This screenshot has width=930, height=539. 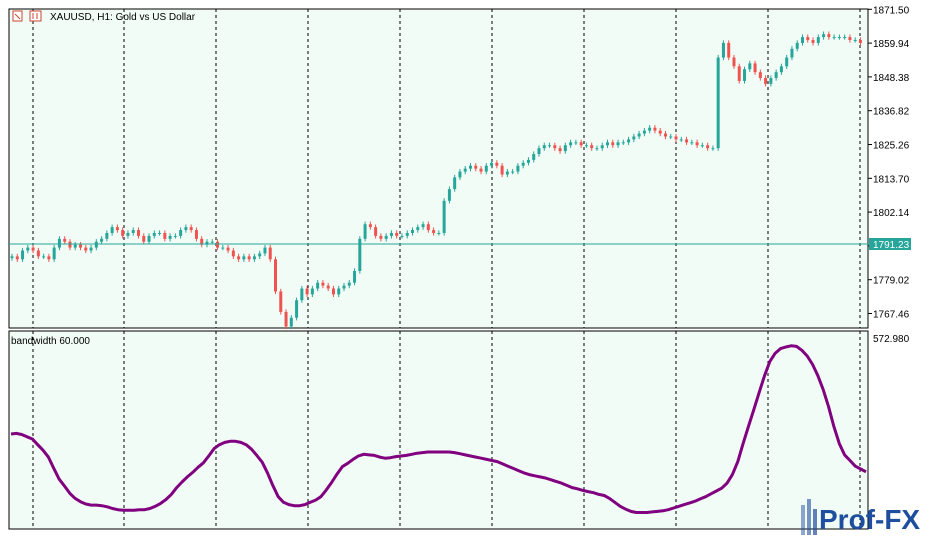 I want to click on price-tick-label: 1825.26, so click(x=891, y=145).